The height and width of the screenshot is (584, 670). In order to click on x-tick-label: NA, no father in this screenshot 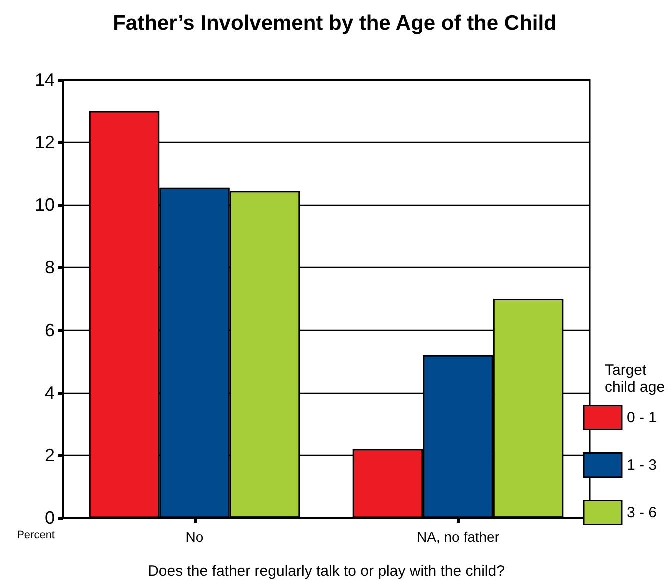, I will do `click(458, 537)`.